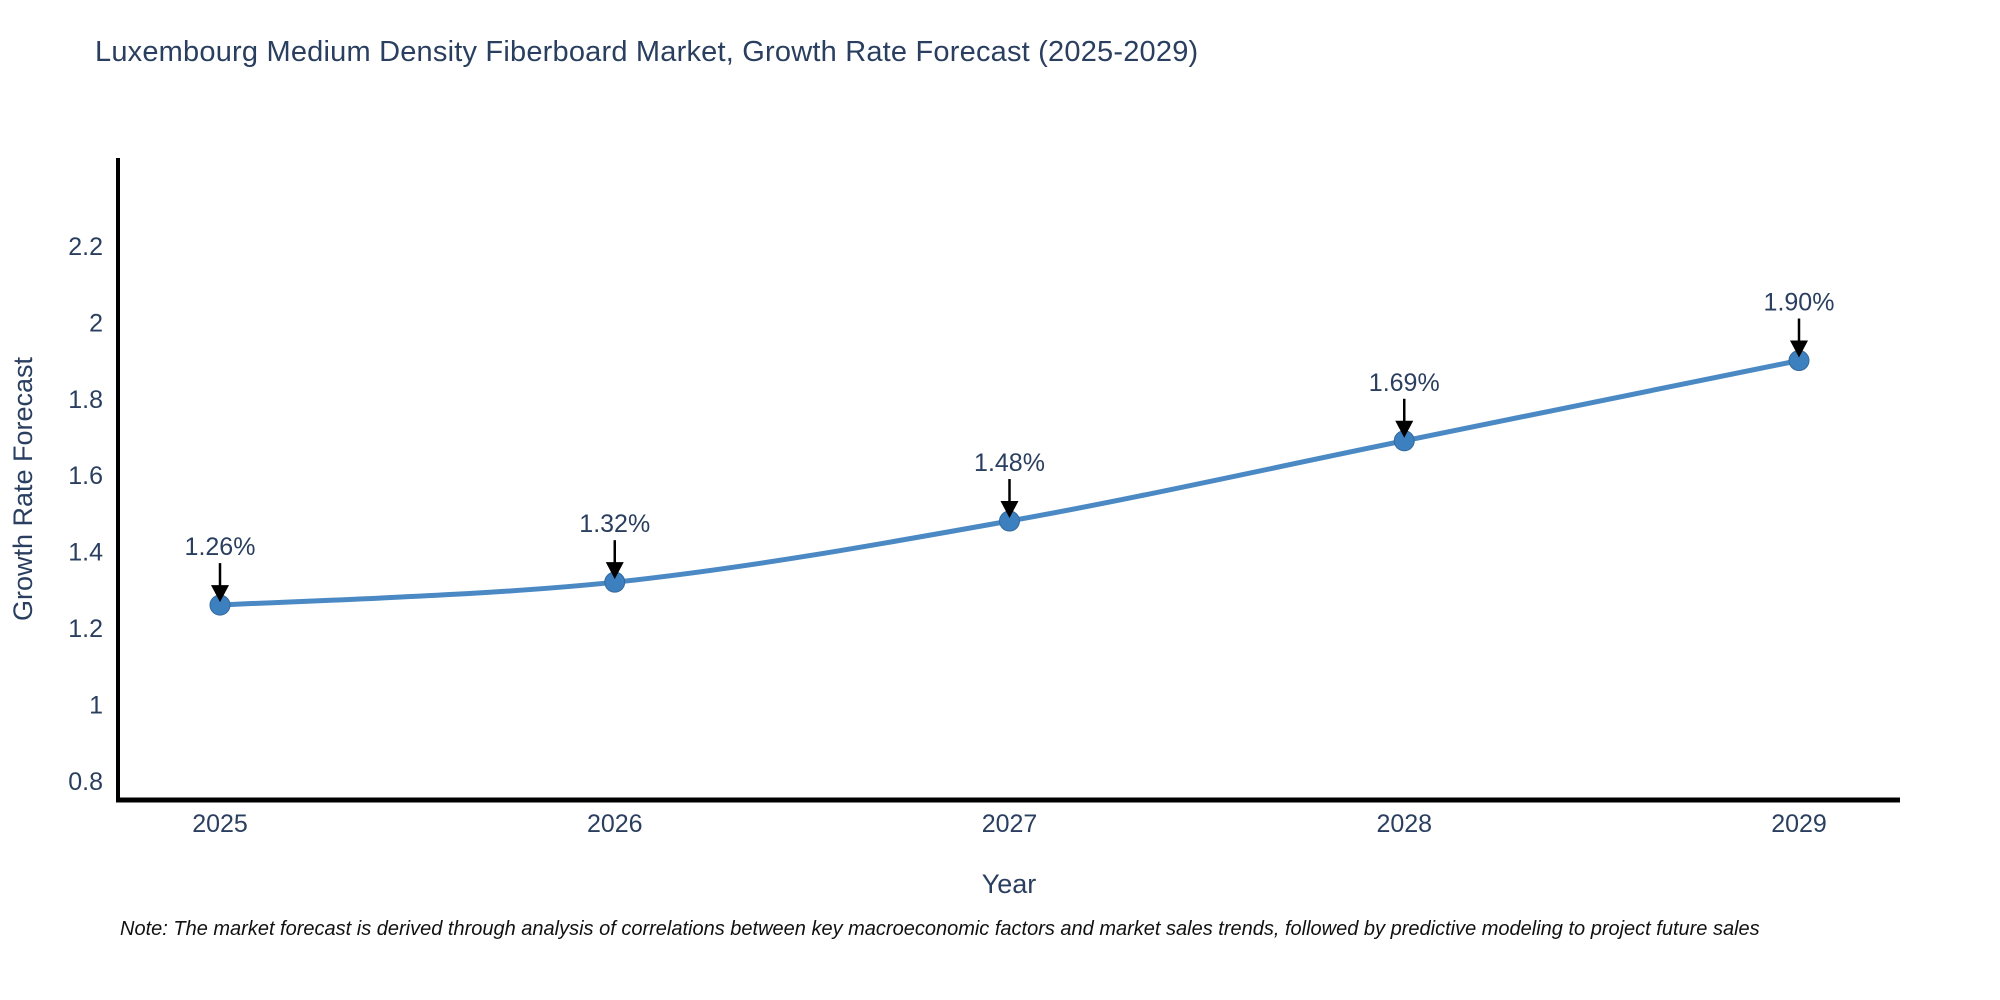 This screenshot has width=2000, height=1000. I want to click on y-tick-label: 1.2, so click(85, 629).